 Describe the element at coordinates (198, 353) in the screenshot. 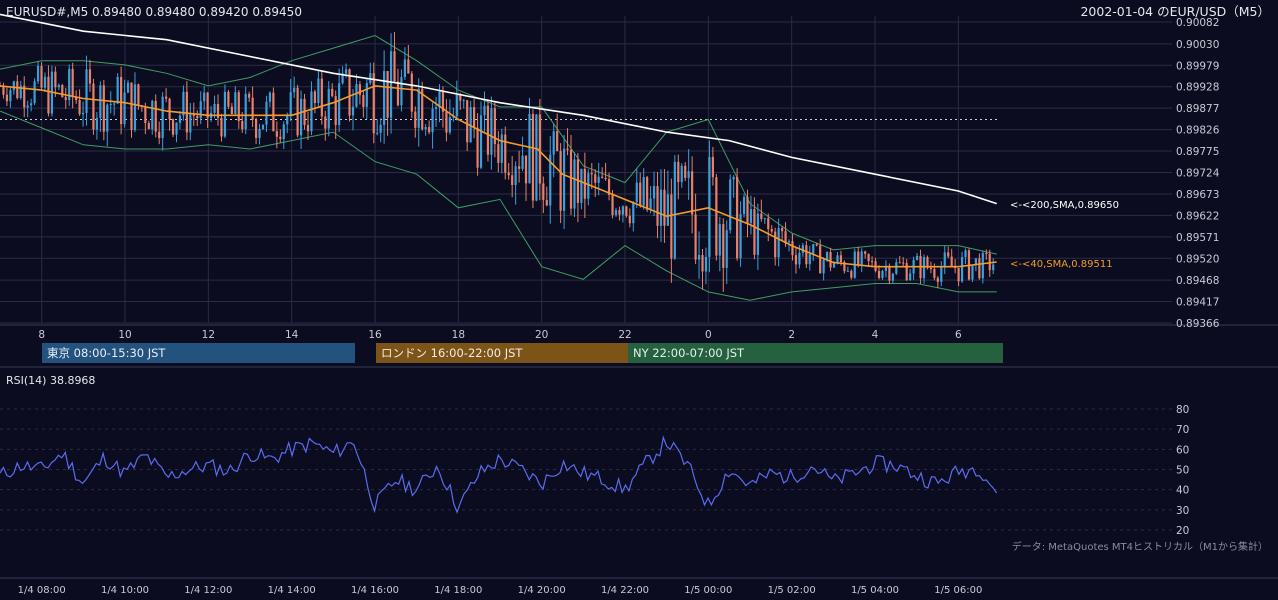

I see `session-tokyo-bar` at that location.